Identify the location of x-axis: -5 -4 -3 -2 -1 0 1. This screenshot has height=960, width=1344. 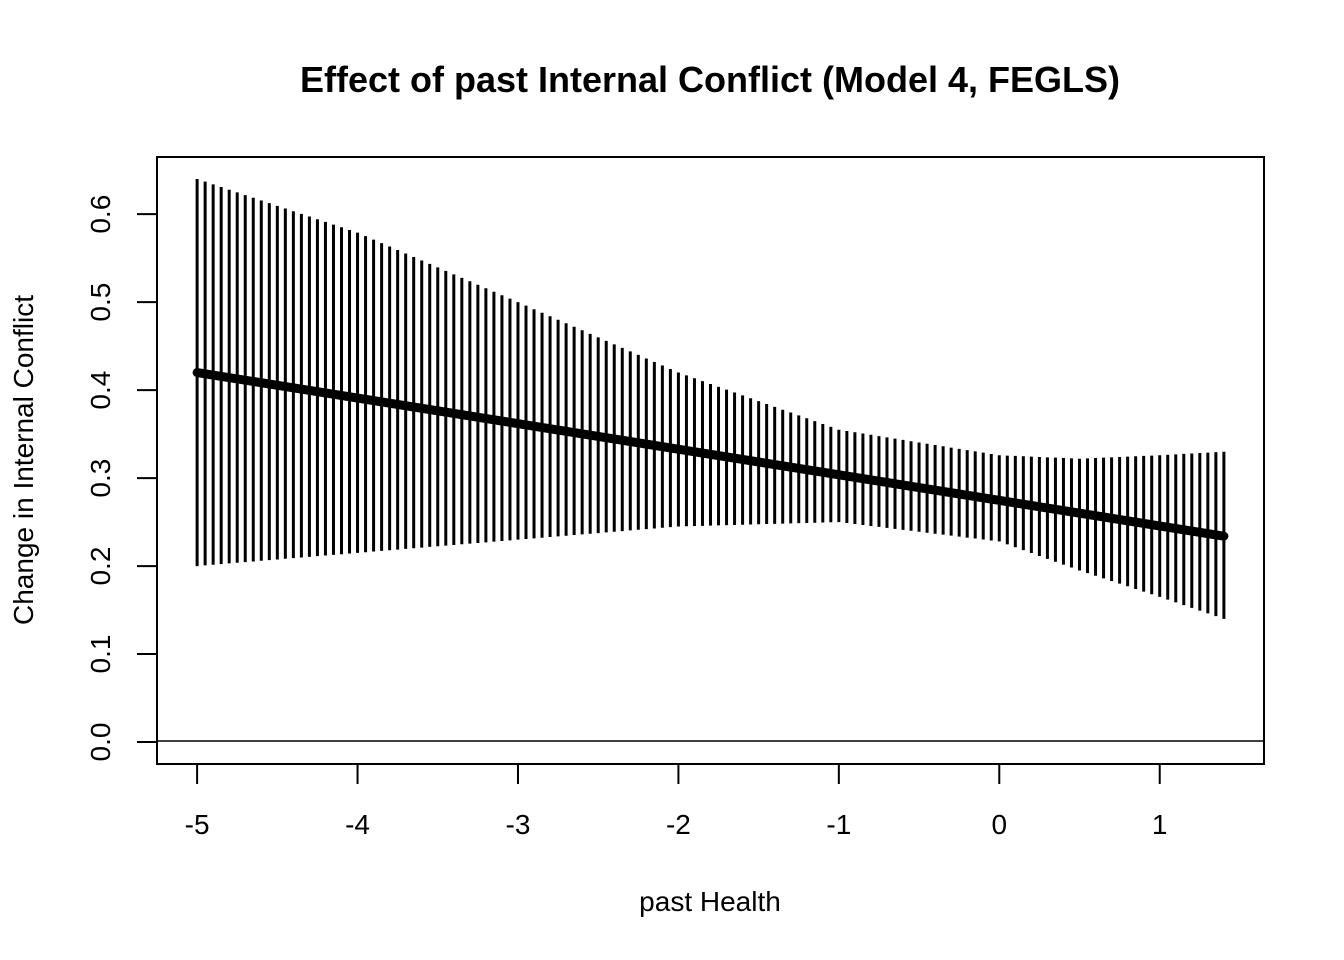
(676, 801).